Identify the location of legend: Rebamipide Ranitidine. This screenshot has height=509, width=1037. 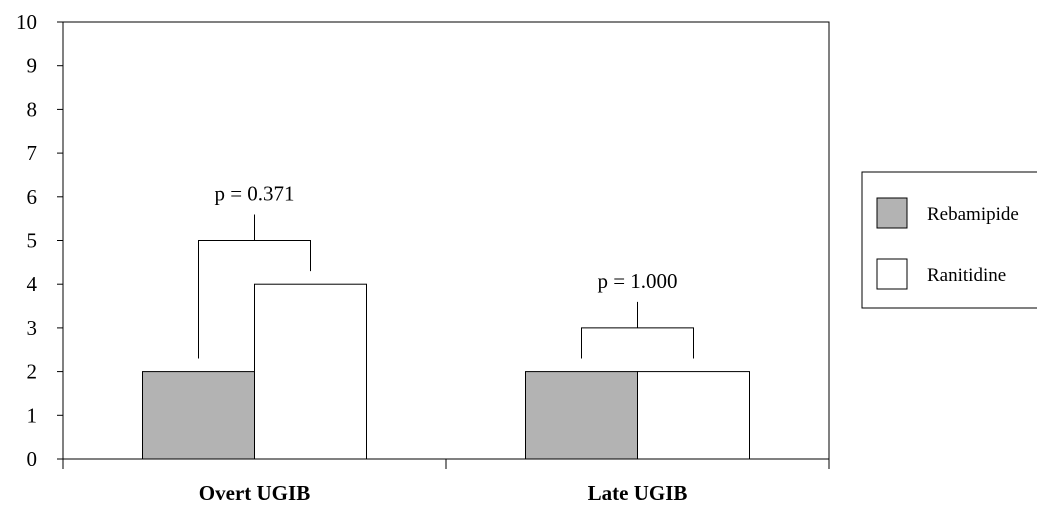
(949, 240).